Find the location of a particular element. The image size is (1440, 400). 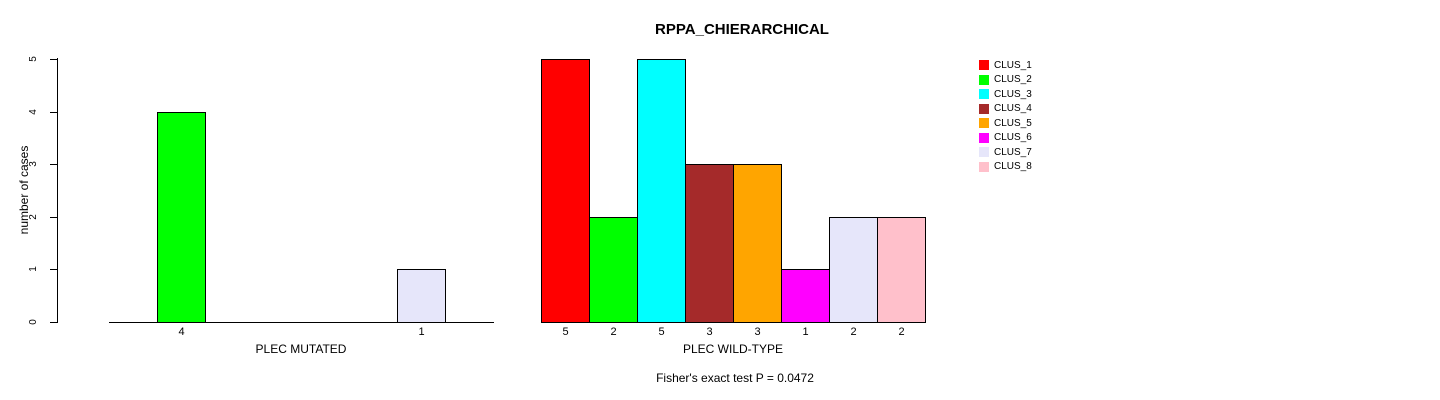

legend-row: CLUS_4 is located at coordinates (1005, 109).